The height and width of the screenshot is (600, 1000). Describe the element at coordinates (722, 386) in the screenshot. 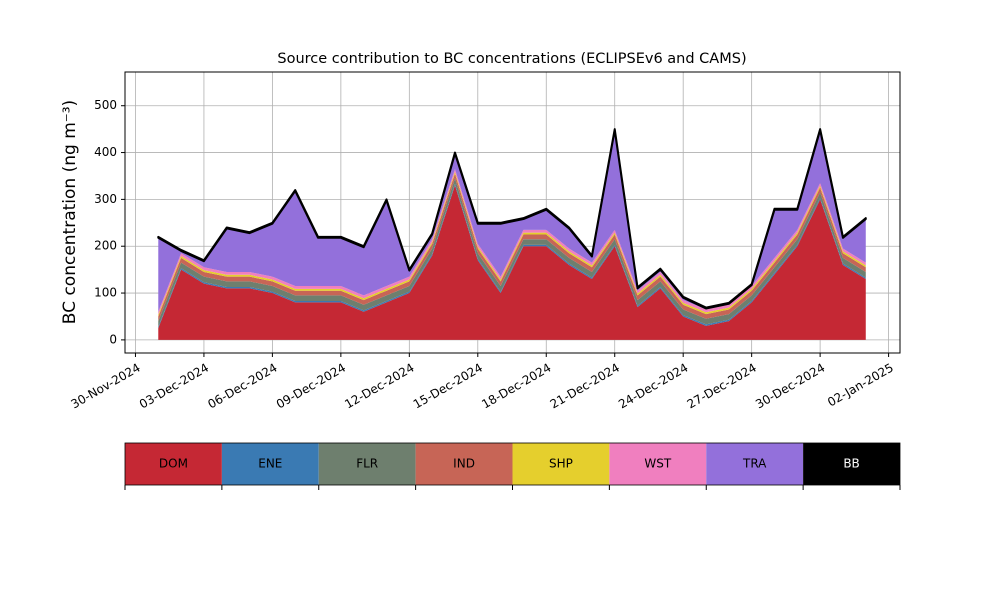

I see `x-tick-label: 27-Dec-2024` at that location.